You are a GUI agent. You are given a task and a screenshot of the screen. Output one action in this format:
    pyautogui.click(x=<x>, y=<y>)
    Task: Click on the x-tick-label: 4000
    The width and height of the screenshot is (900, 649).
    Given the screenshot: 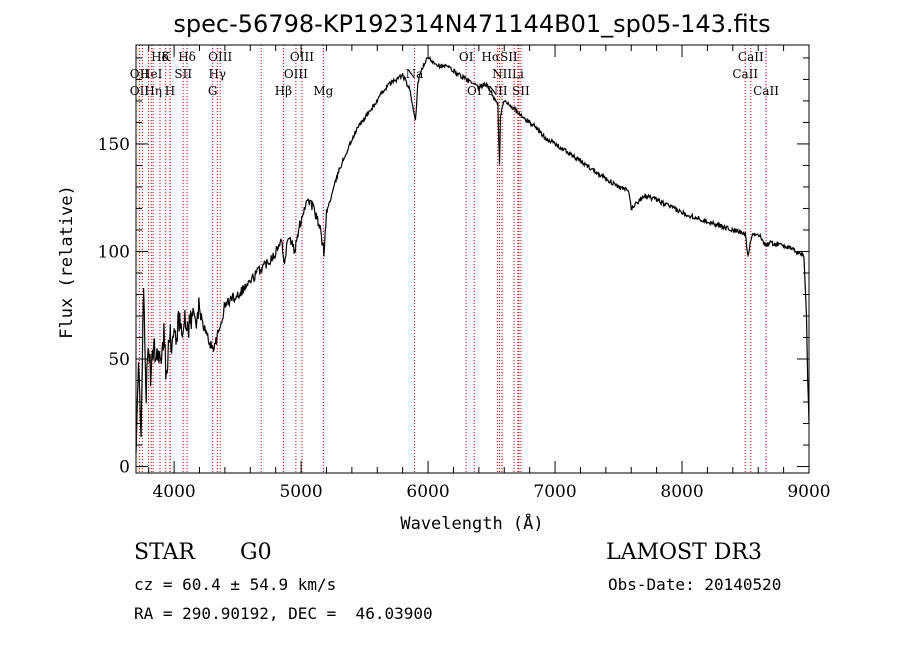 What is the action you would take?
    pyautogui.click(x=173, y=492)
    